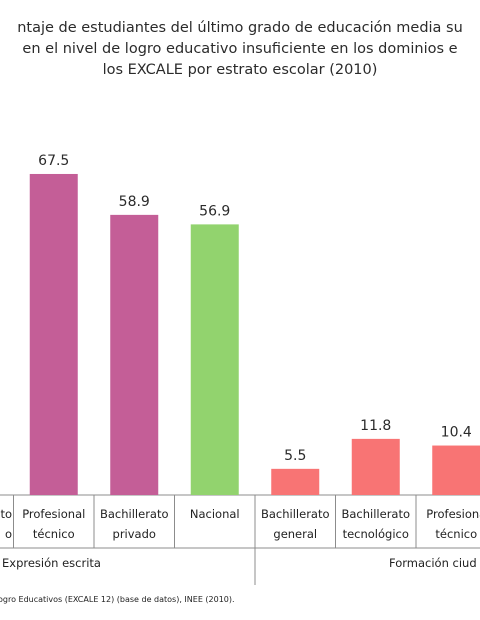  Describe the element at coordinates (54, 534) in the screenshot. I see `category-label-1-1: técnico` at that location.